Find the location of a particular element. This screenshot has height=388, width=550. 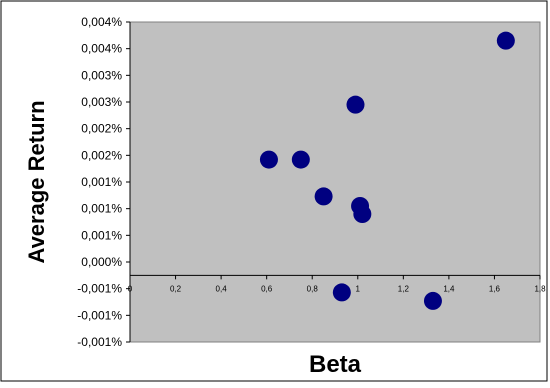

x-tick-label: 0,2 is located at coordinates (176, 288).